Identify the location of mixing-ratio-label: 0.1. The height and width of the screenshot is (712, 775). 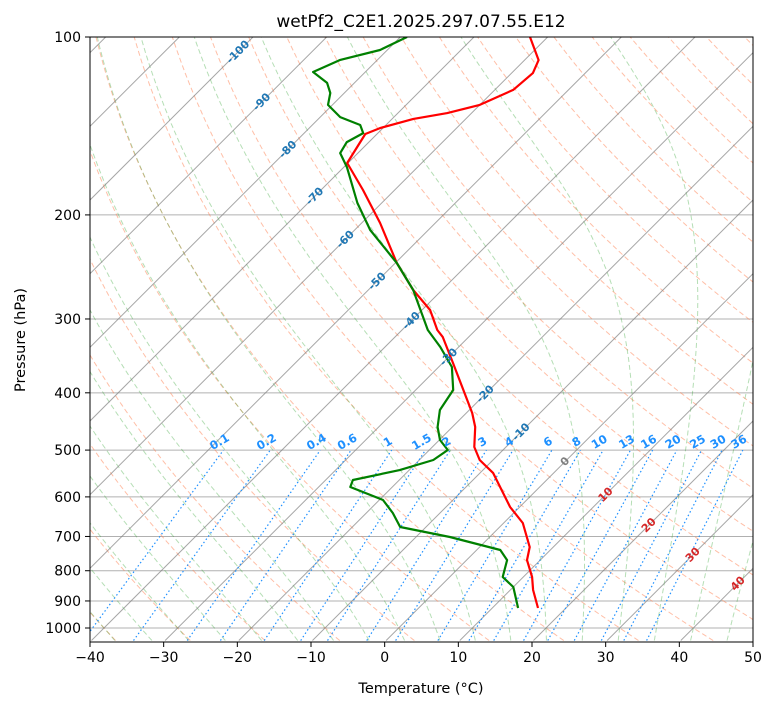
(219, 441).